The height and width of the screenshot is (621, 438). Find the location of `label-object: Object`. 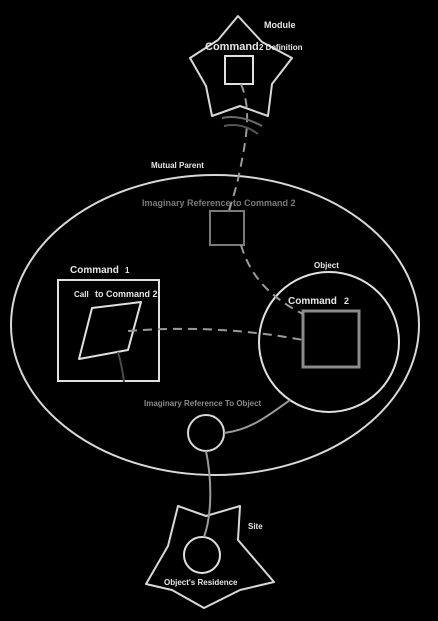

label-object: Object is located at coordinates (326, 265).